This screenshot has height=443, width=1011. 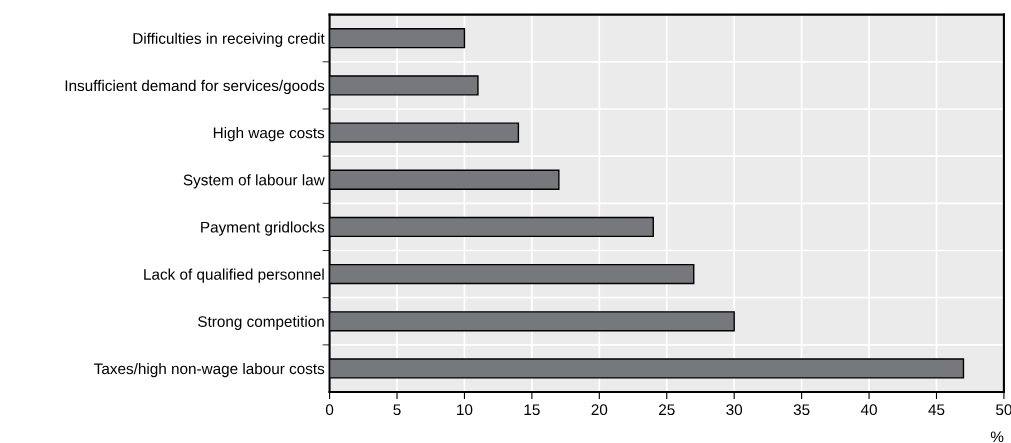 What do you see at coordinates (532, 410) in the screenshot?
I see `x-tick-label: 15` at bounding box center [532, 410].